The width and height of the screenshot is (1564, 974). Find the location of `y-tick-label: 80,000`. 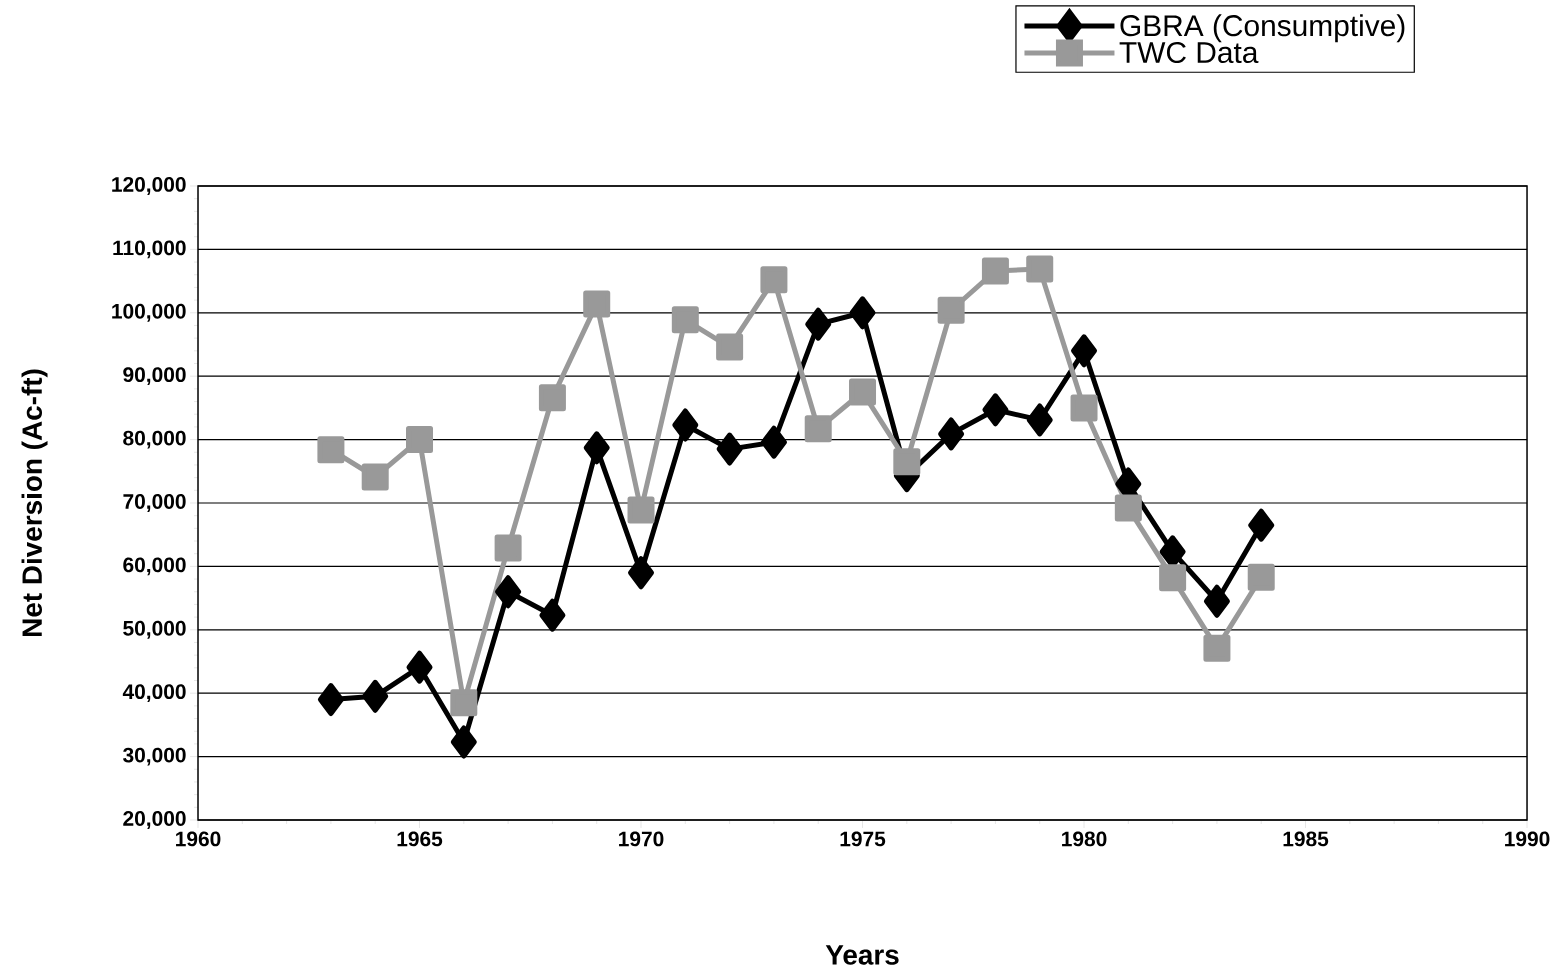

y-tick-label: 80,000 is located at coordinates (154, 439).